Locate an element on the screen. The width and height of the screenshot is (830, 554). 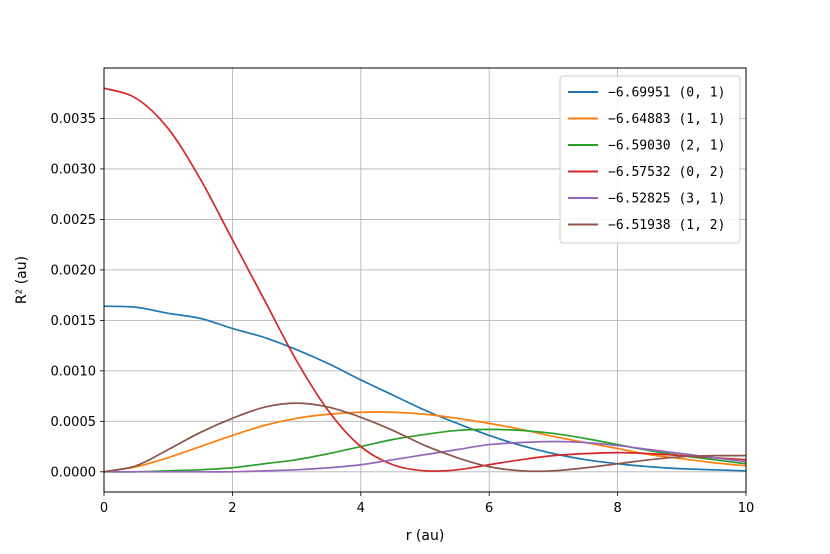
x-tick-label: 0 is located at coordinates (104, 508).